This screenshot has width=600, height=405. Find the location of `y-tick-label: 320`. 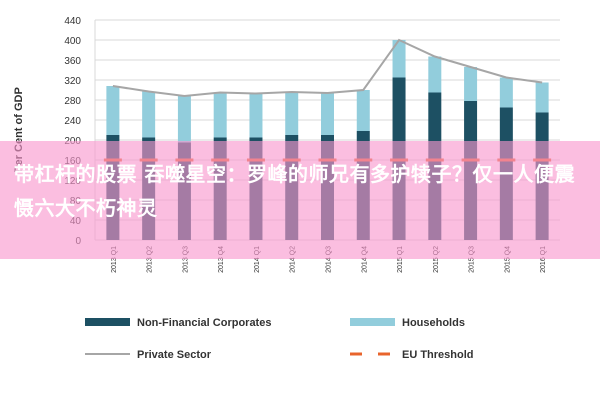

y-tick-label: 320 is located at coordinates (72, 81).